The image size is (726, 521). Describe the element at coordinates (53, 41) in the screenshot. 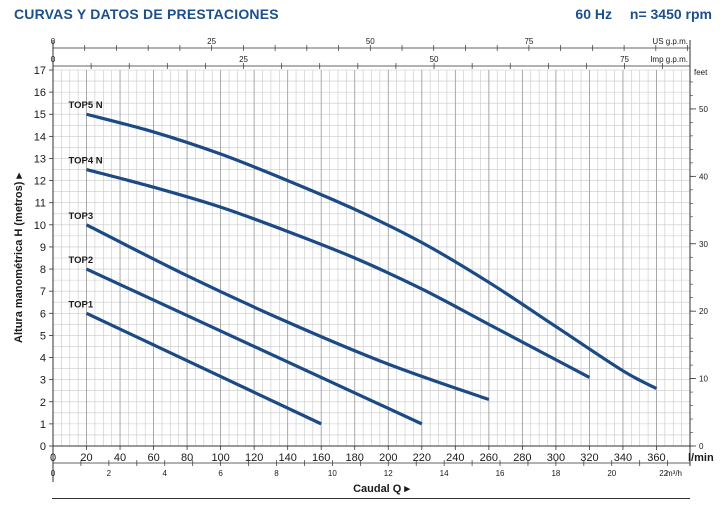

I see `us-gpm-tick-label: 0` at that location.